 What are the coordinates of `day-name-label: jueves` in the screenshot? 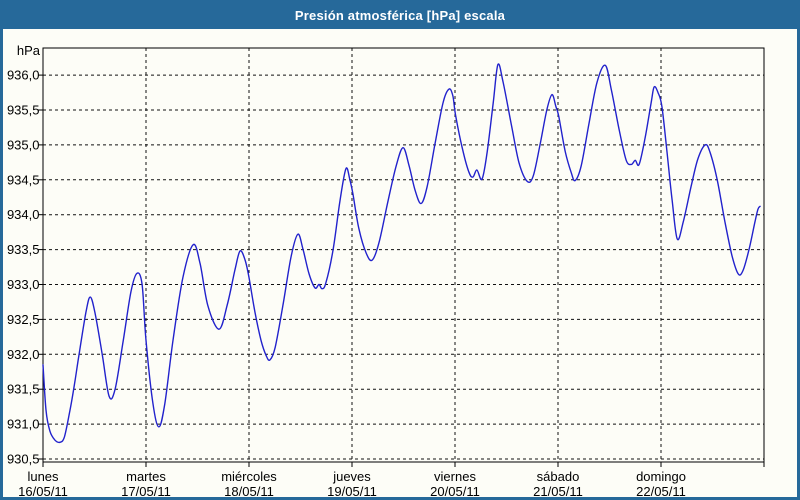 It's located at (351, 476).